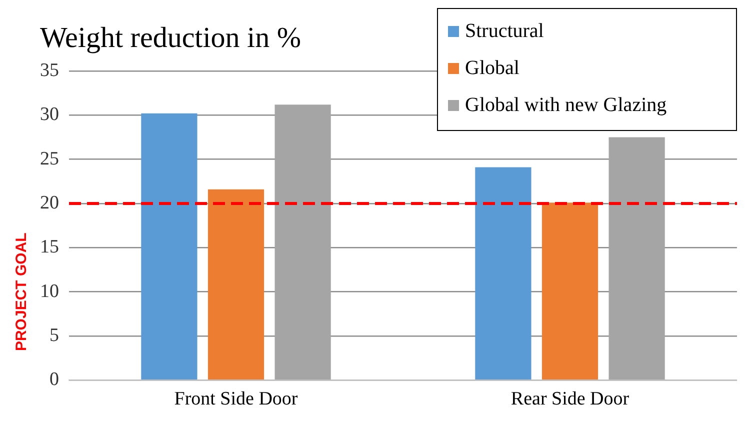 This screenshot has width=745, height=427. What do you see at coordinates (492, 68) in the screenshot?
I see `legend-label: Global` at bounding box center [492, 68].